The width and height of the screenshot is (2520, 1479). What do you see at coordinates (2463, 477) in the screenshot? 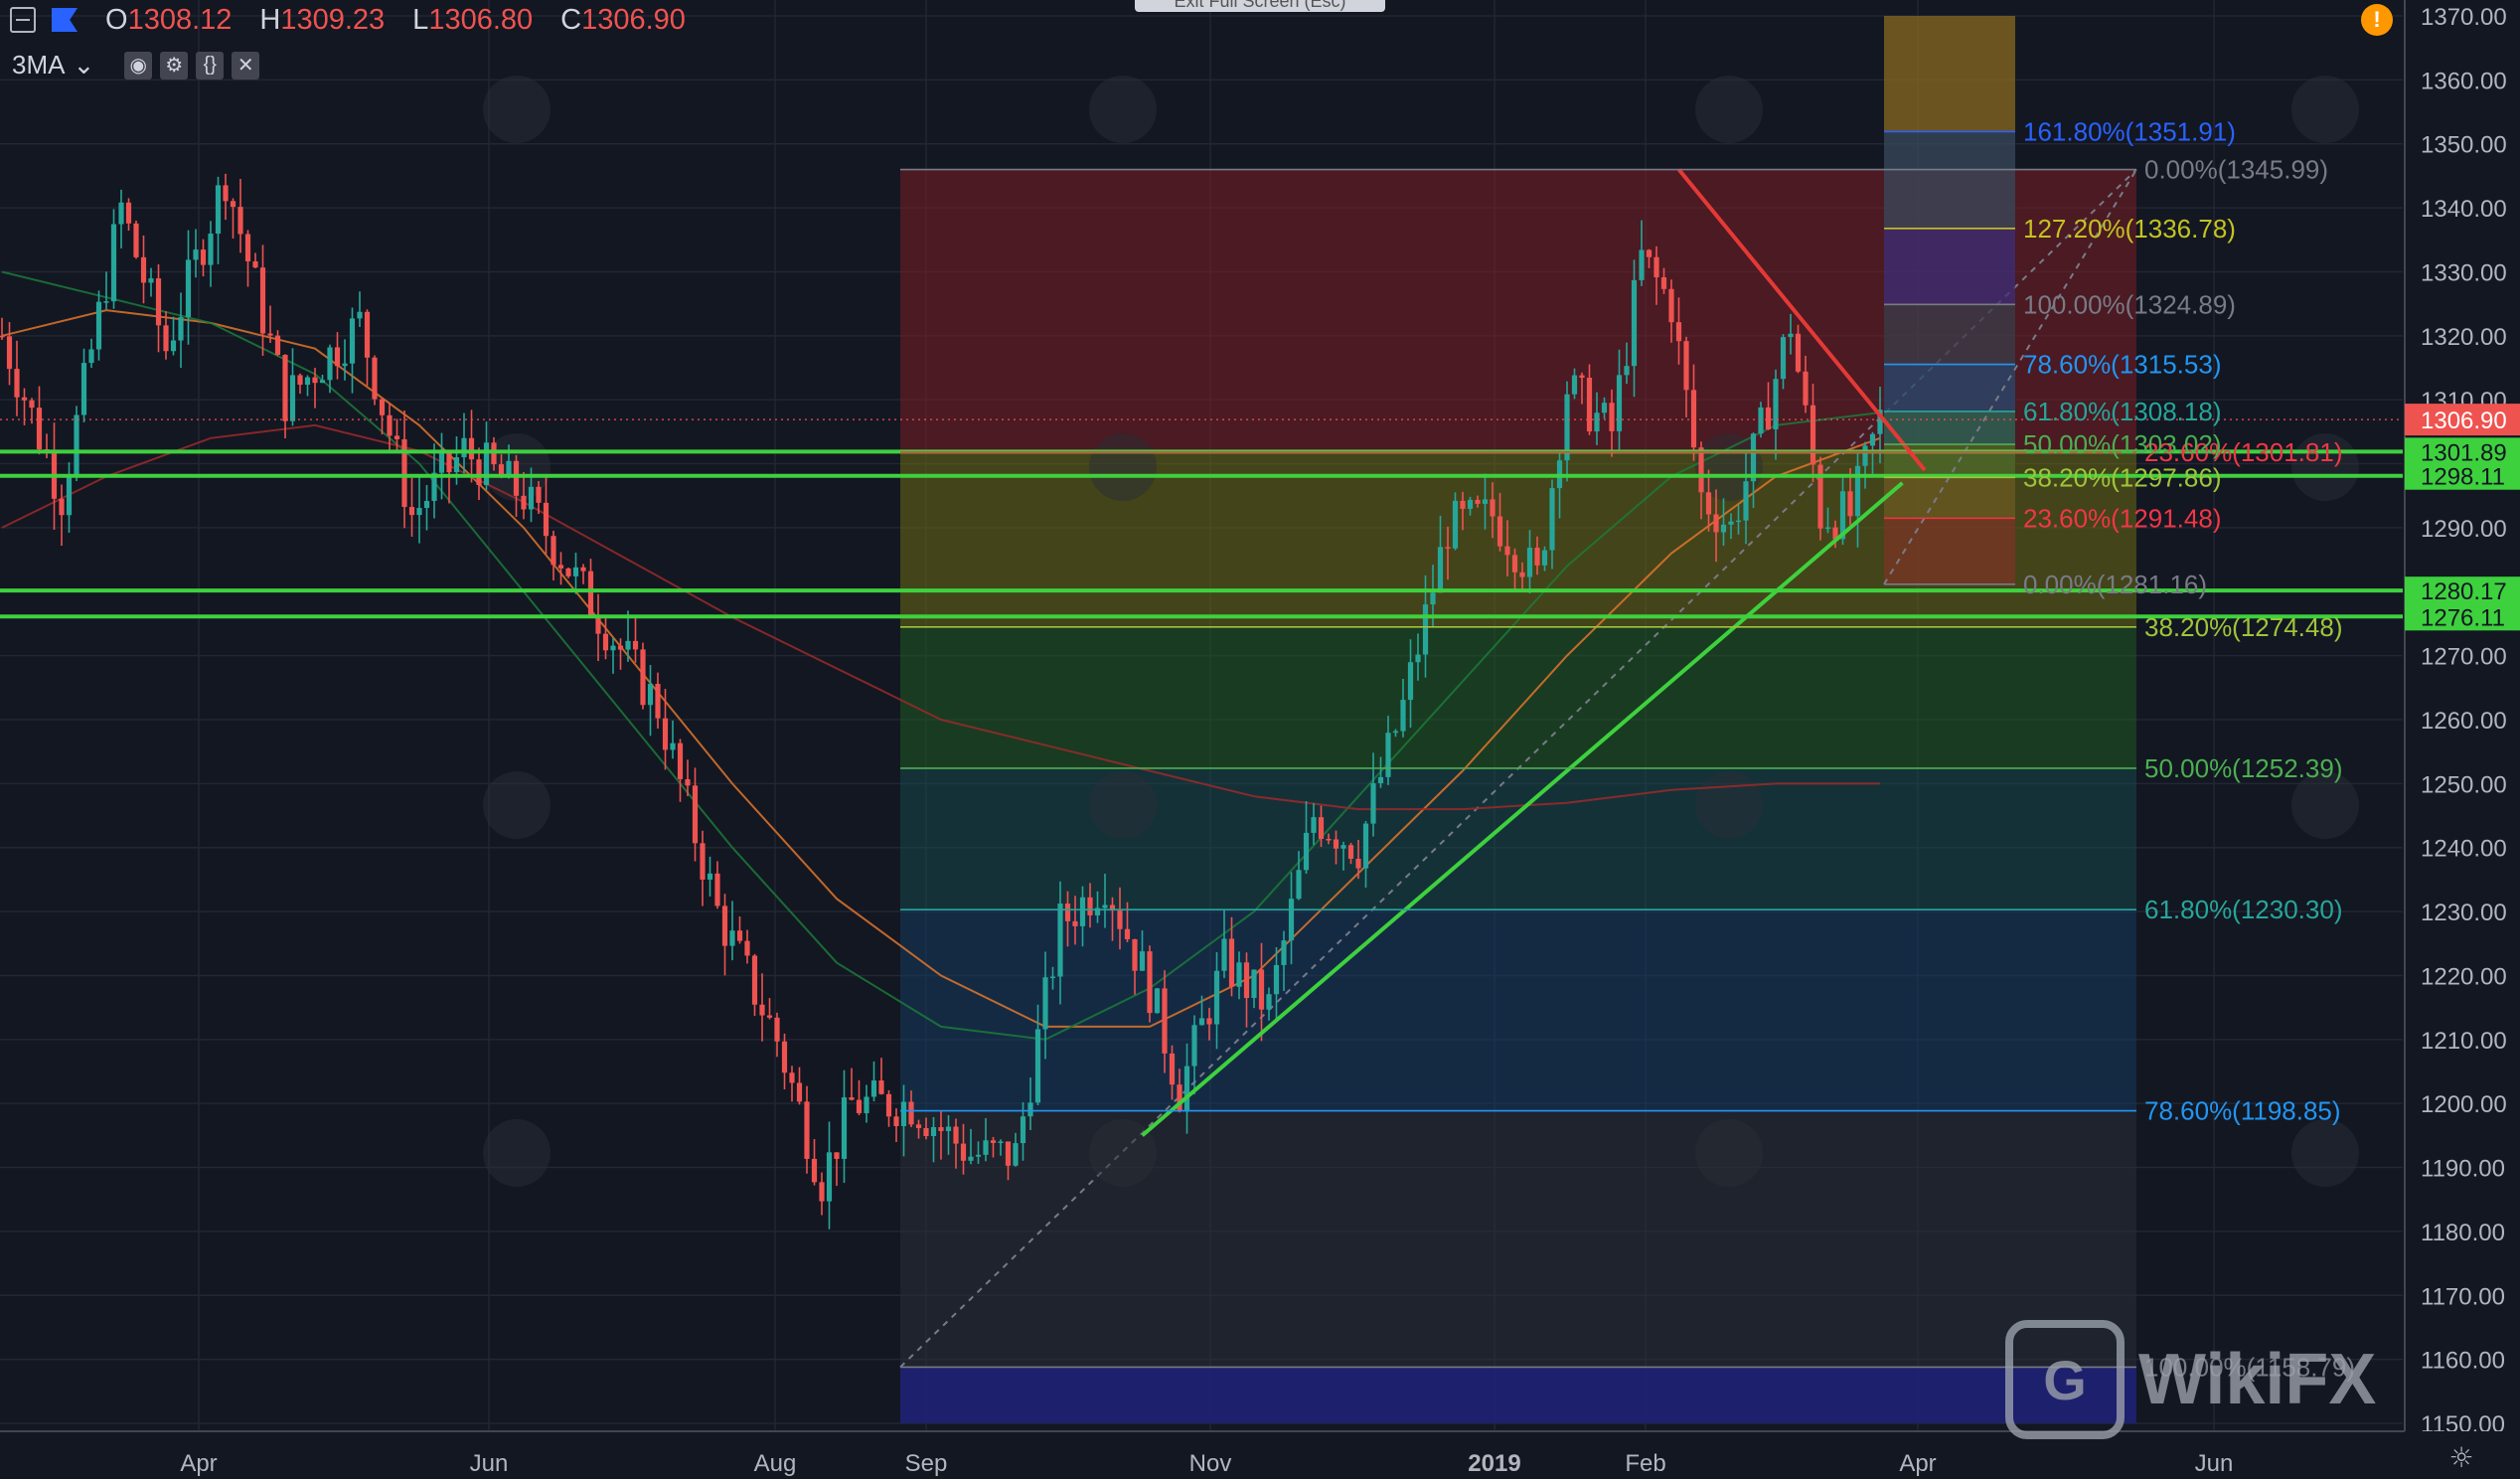
I see `level-price-label: 1298.11` at bounding box center [2463, 477].